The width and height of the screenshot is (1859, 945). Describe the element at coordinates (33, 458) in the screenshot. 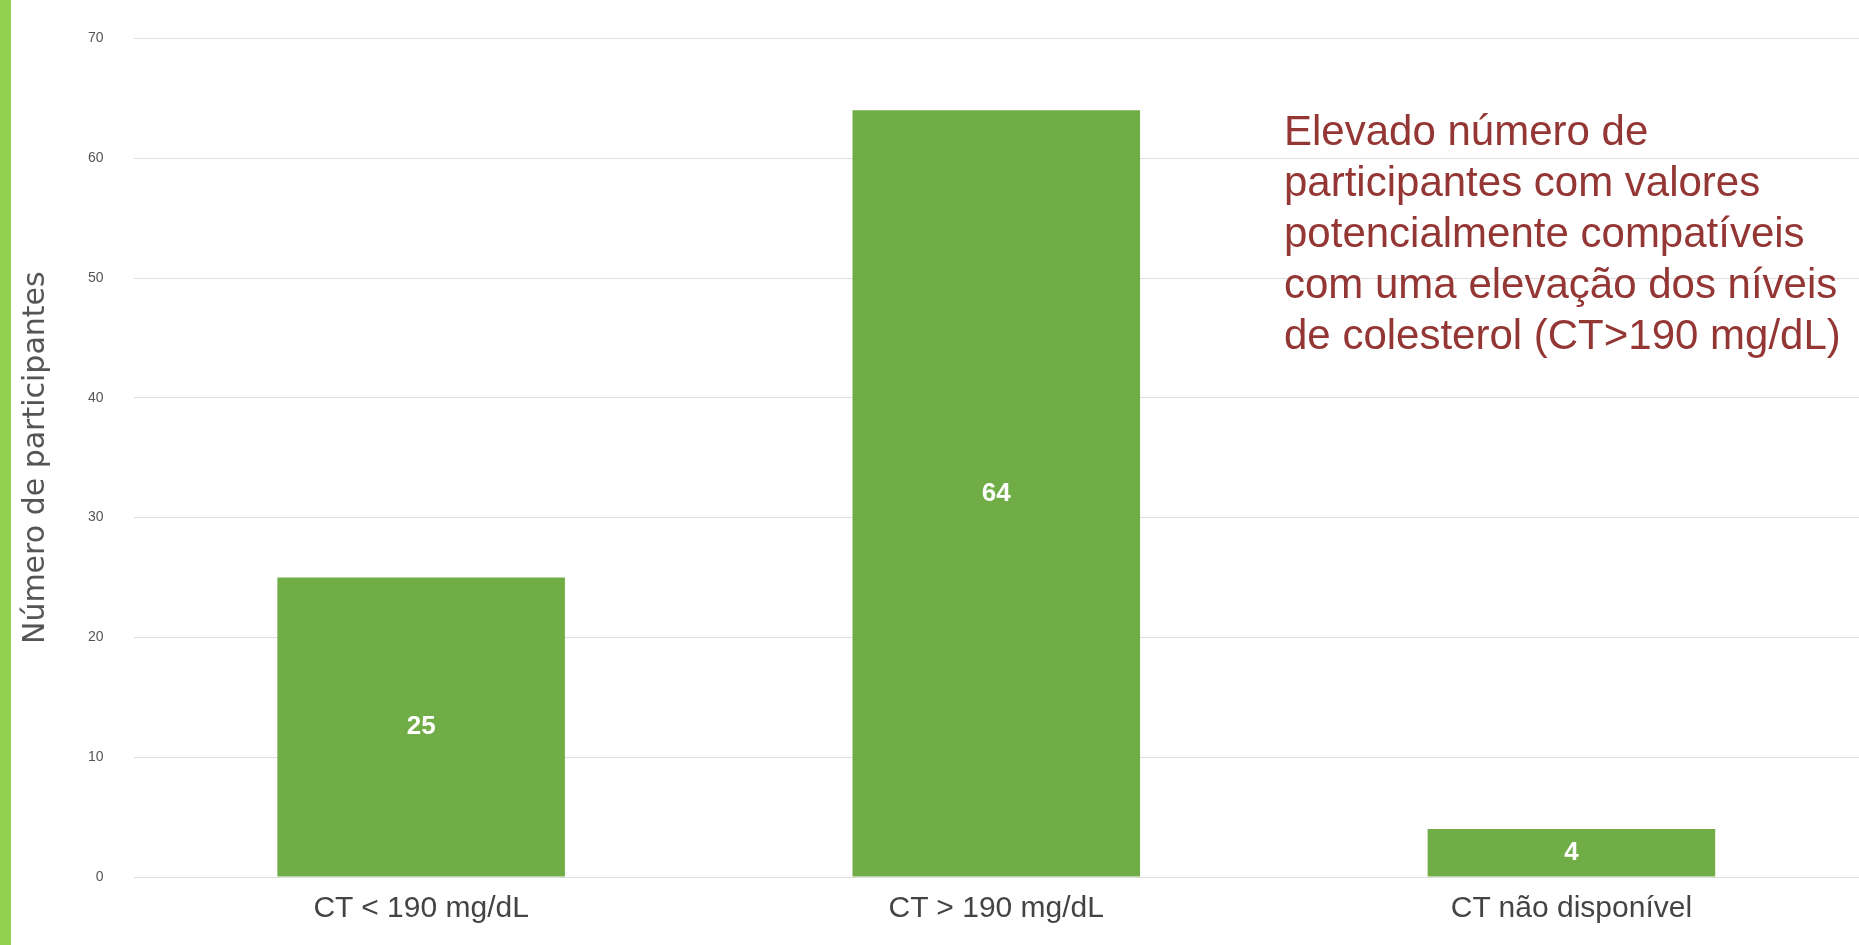

I see `y-axis-title: Número de participantes` at that location.